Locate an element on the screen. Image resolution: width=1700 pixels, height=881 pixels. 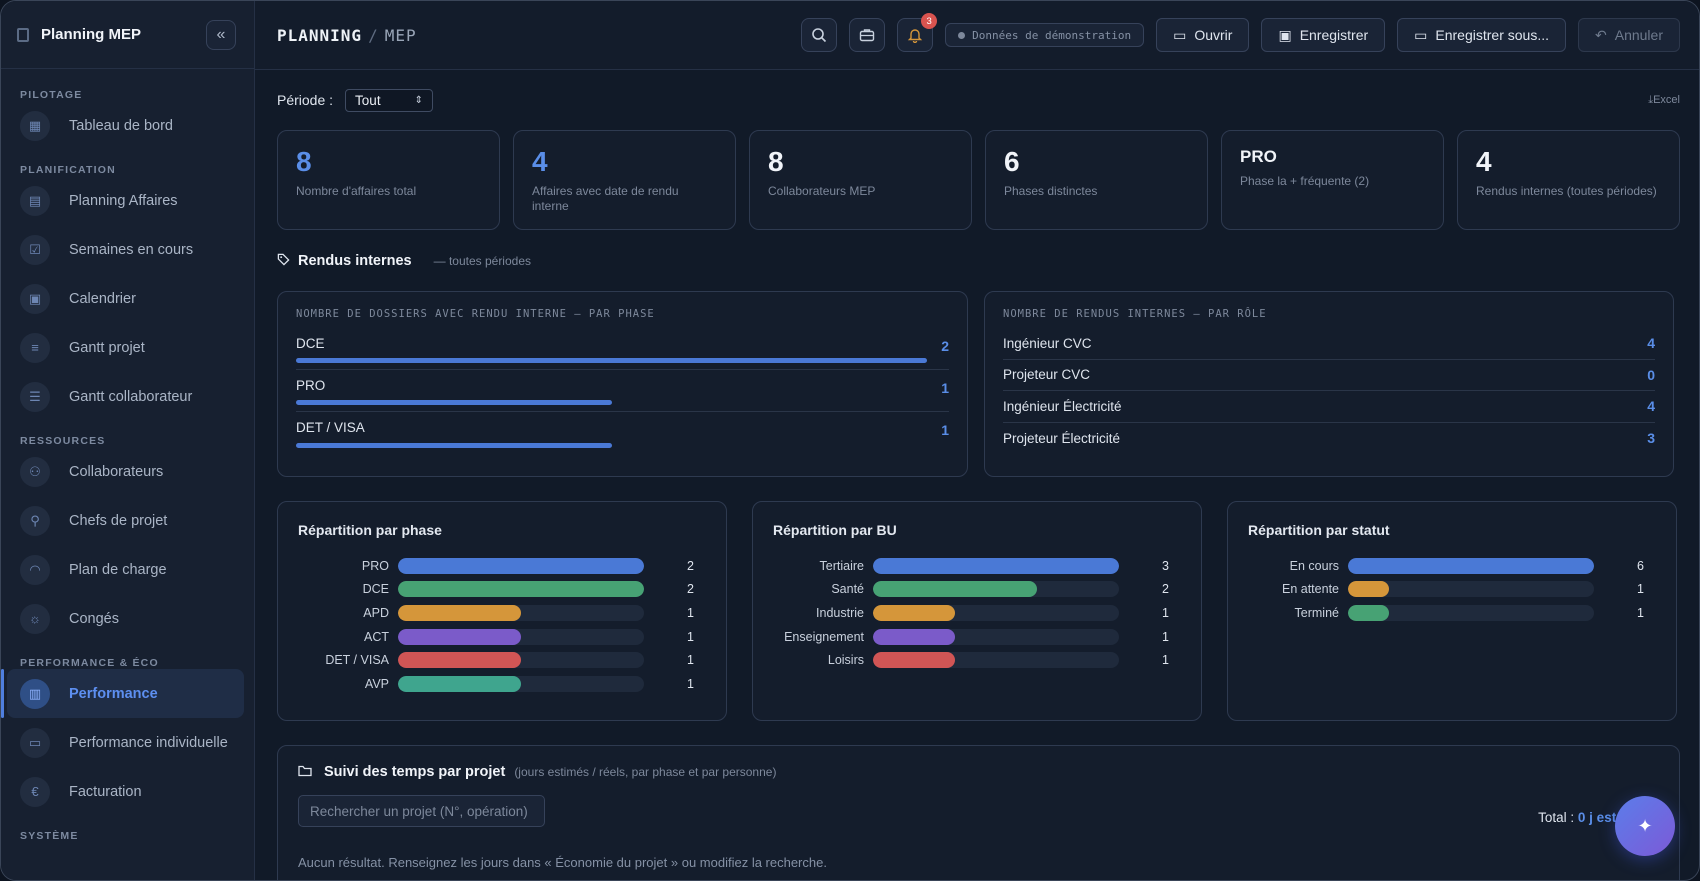
kpi-card: 8 Collaborateurs MEP is located at coordinates (860, 180).